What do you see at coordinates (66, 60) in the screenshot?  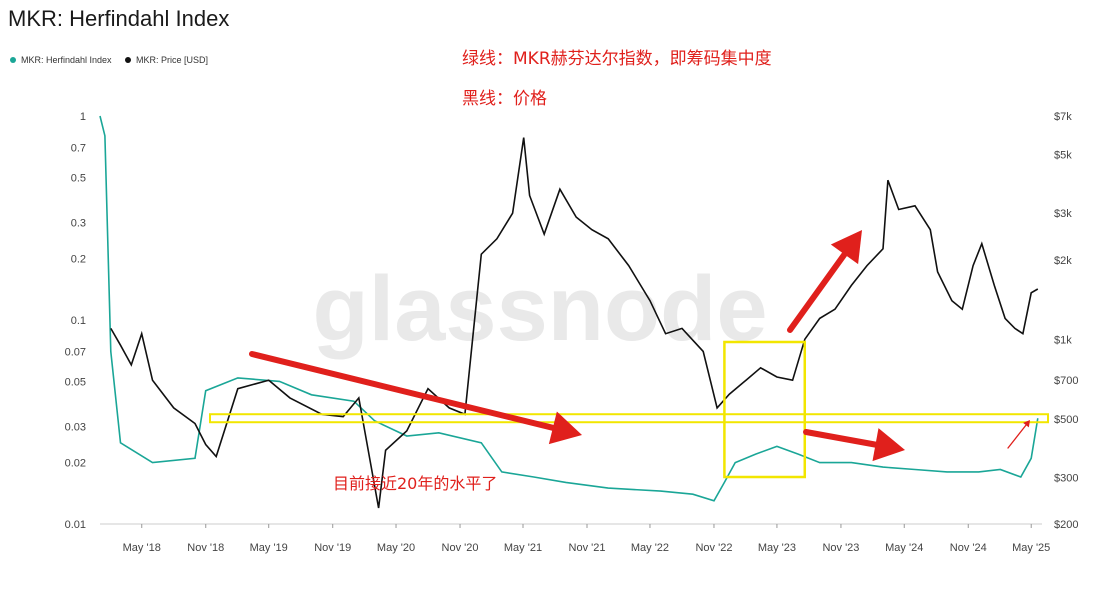 I see `legend-label: MKR: Herfindahl Index` at bounding box center [66, 60].